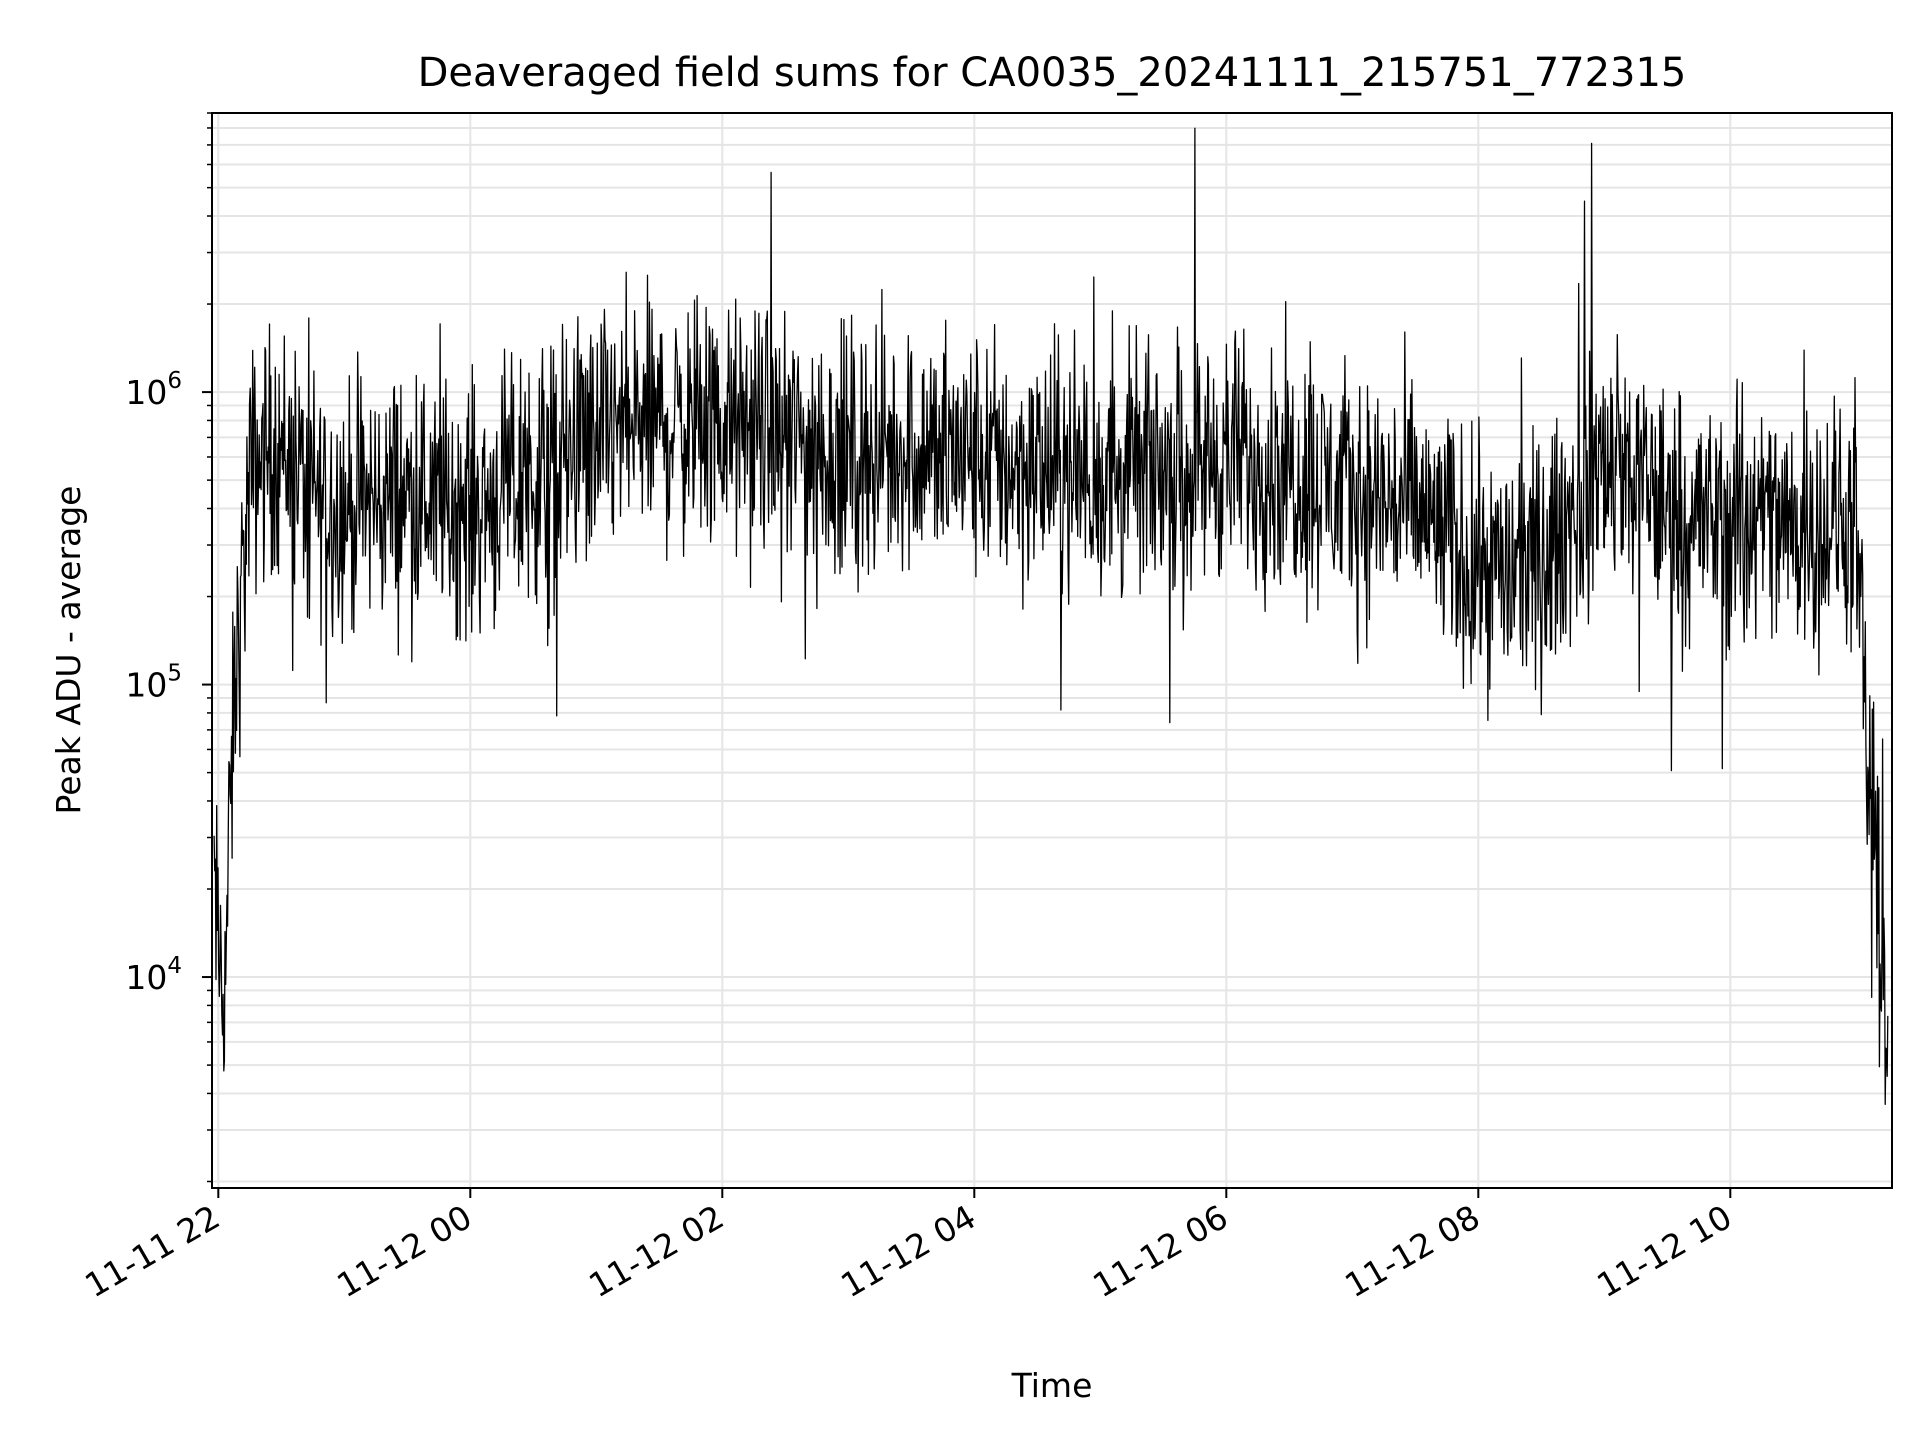  I want to click on y-axis-ticks: 10⁴ 10⁵ 10⁶, so click(168, 647).